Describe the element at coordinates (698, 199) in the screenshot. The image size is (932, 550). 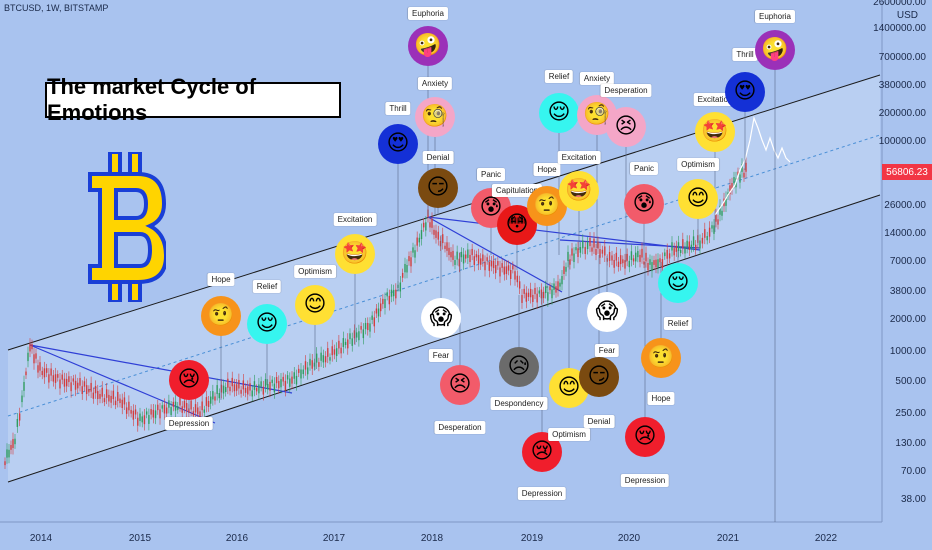
I see `smiling-face-icon: 😊` at that location.